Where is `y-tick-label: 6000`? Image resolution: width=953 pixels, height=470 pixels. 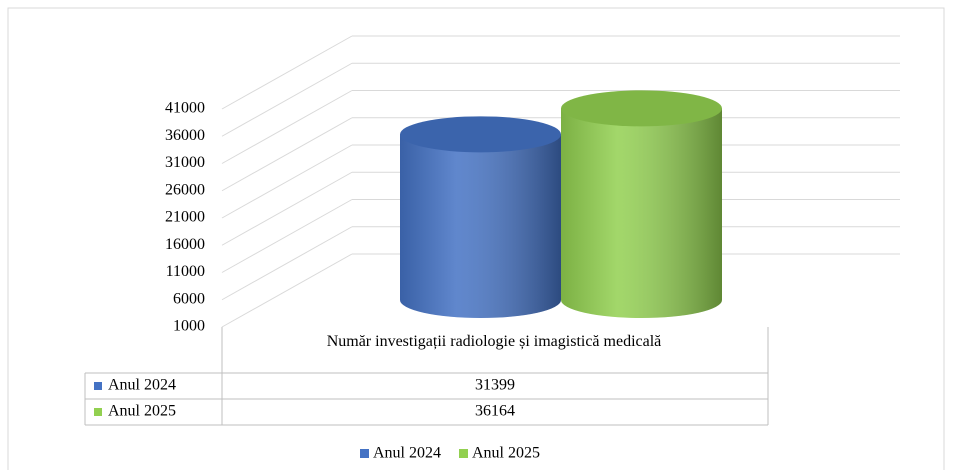 y-tick-label: 6000 is located at coordinates (189, 298).